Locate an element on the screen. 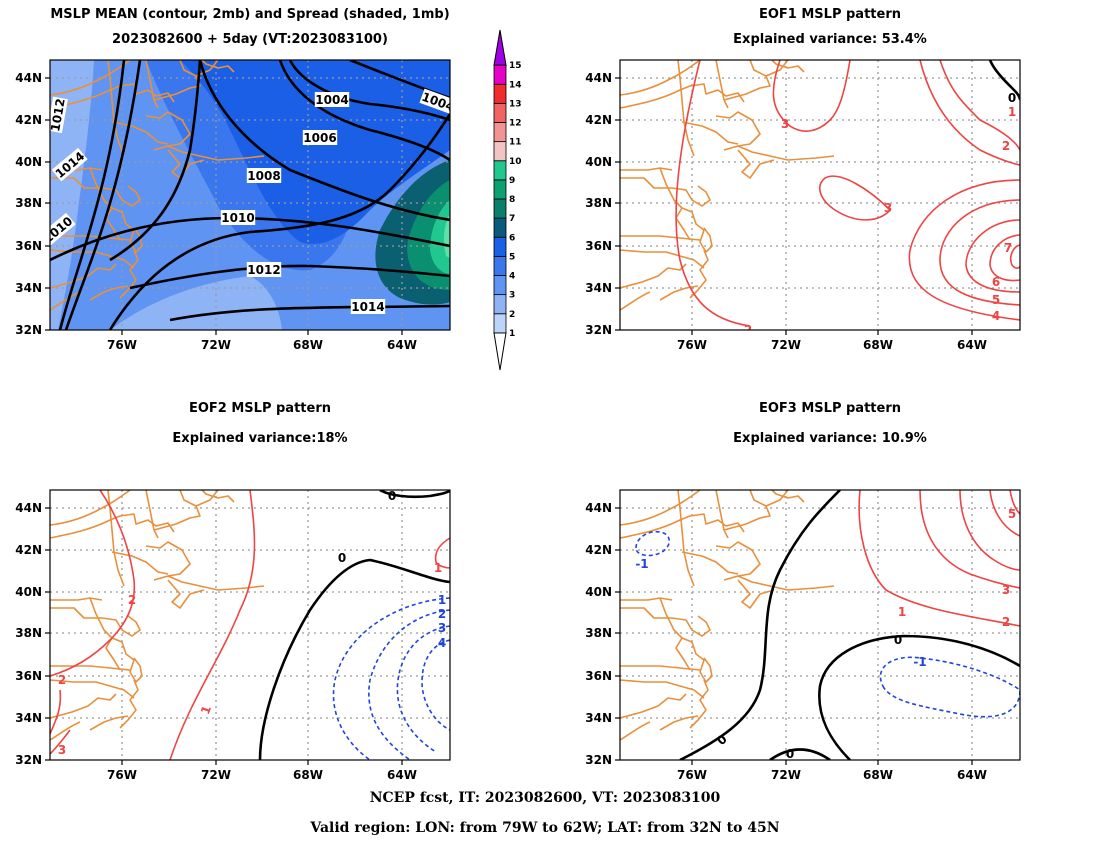 Image resolution: width=1100 pixels, height=855 pixels. svg-text: 1006 is located at coordinates (319, 138).